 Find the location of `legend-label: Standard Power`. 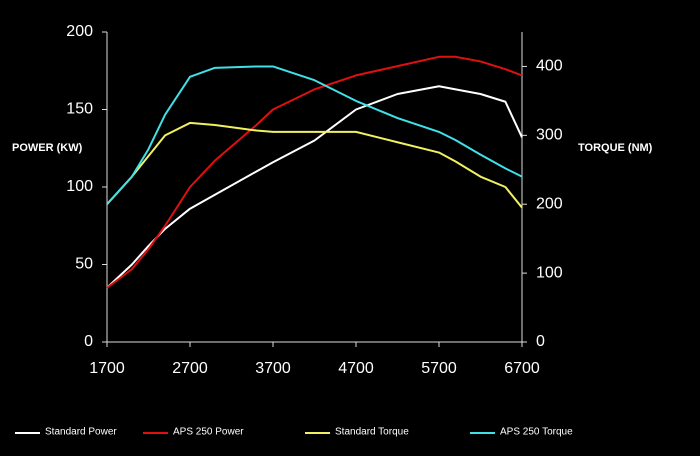

legend-label: Standard Power is located at coordinates (81, 432).